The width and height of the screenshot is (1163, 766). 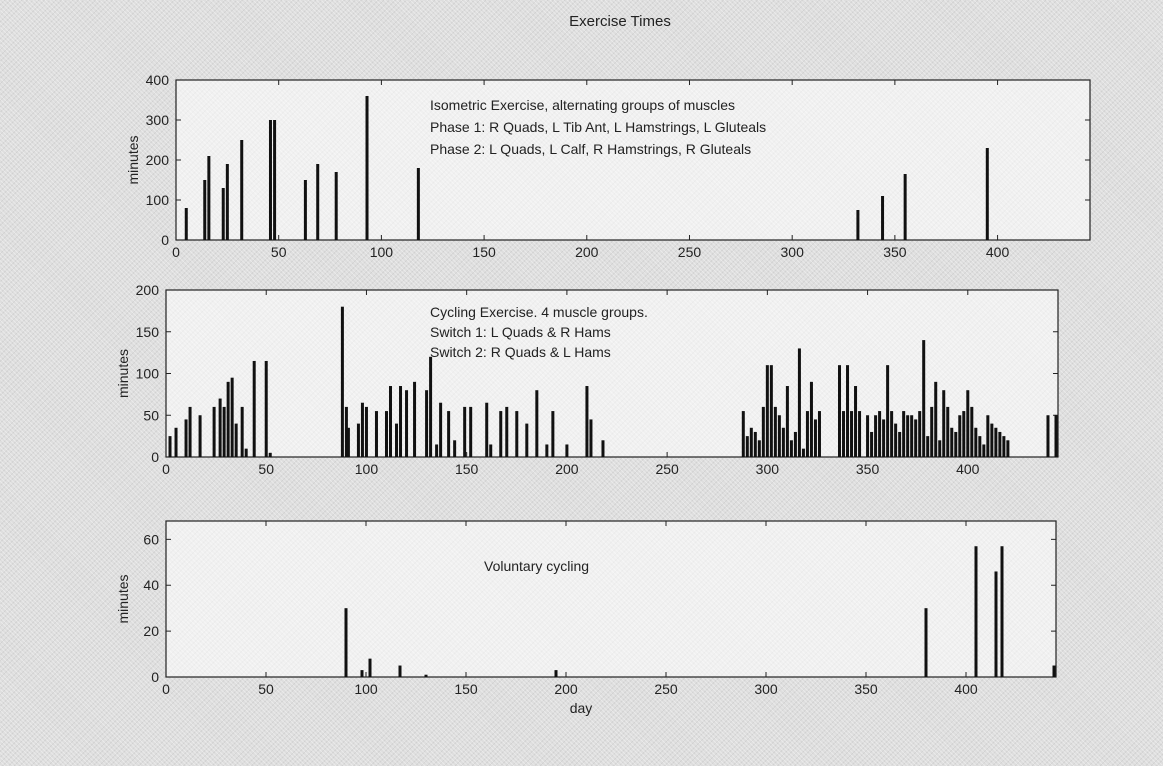 What do you see at coordinates (968, 469) in the screenshot?
I see `cycling-x-tick-label: 400` at bounding box center [968, 469].